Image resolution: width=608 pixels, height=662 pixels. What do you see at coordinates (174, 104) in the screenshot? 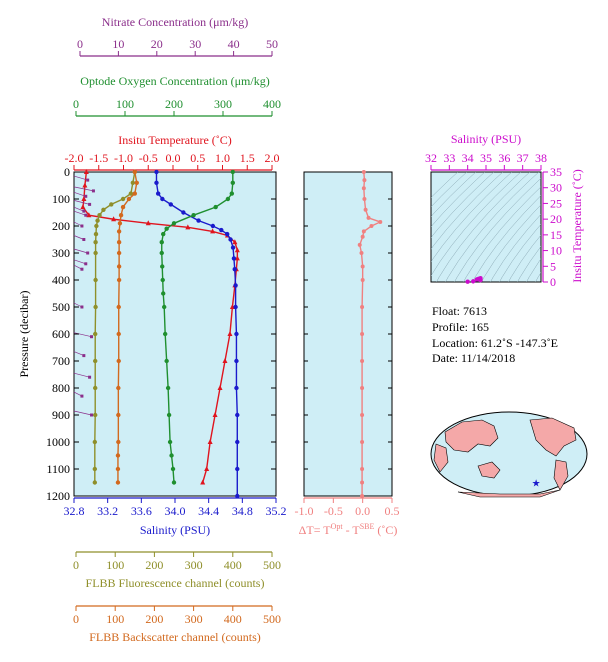
I see `oxygen-tick-label: 200` at bounding box center [174, 104].